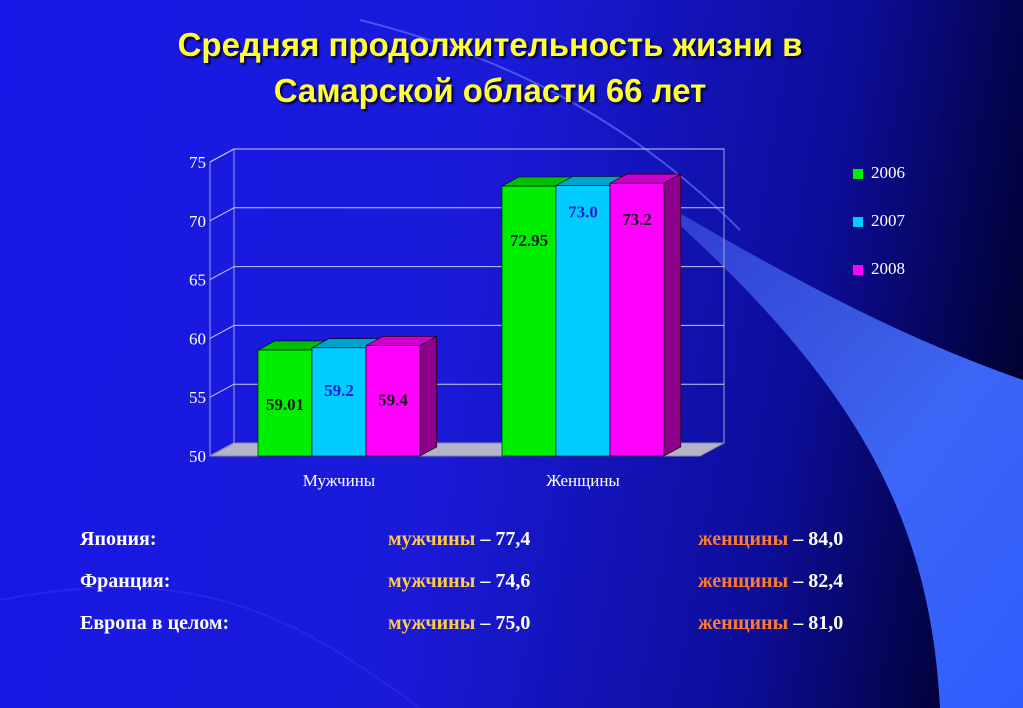 The height and width of the screenshot is (708, 1023). I want to click on stats-women: женщины – 84,0, so click(770, 539).